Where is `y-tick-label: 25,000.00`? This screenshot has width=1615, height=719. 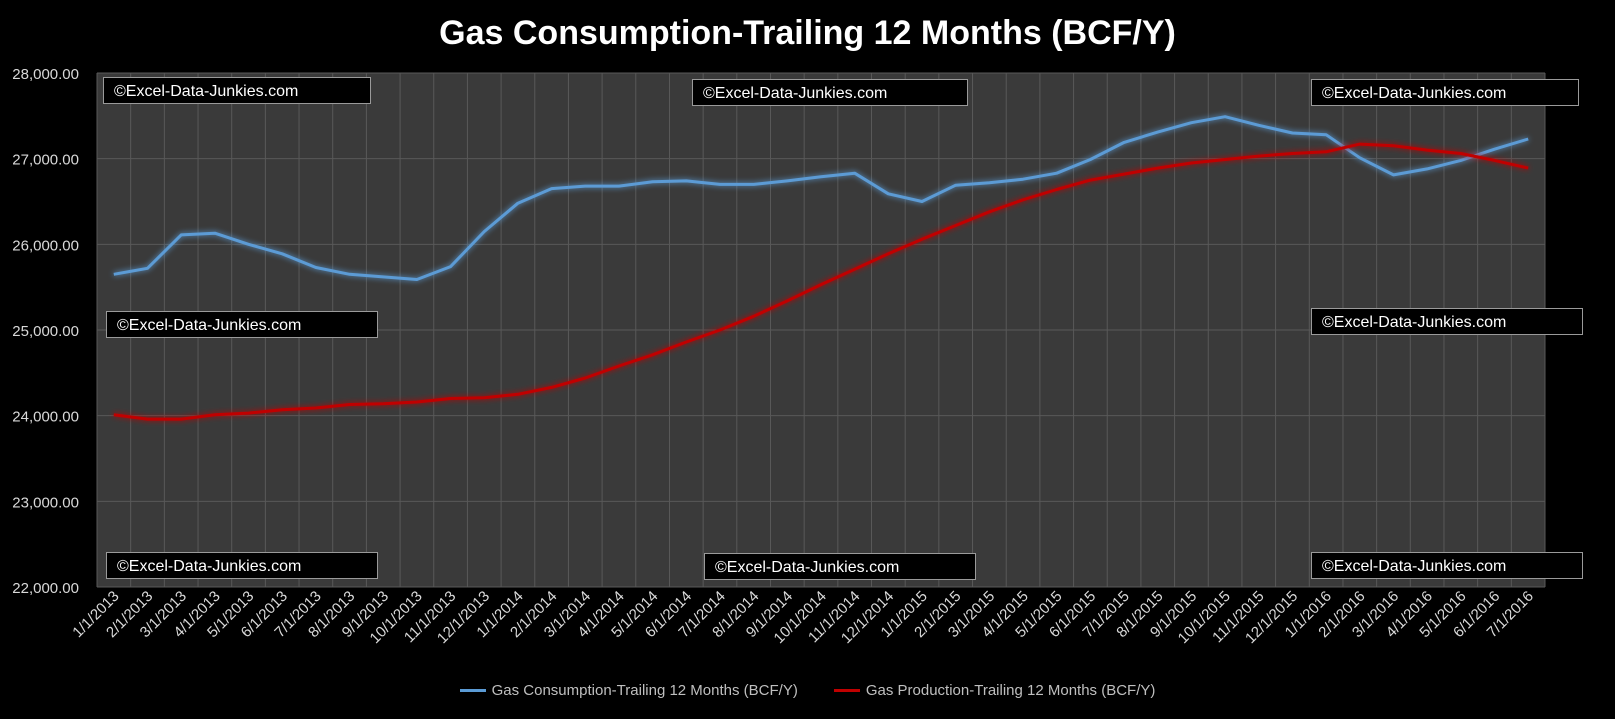
y-tick-label: 25,000.00 is located at coordinates (45, 331).